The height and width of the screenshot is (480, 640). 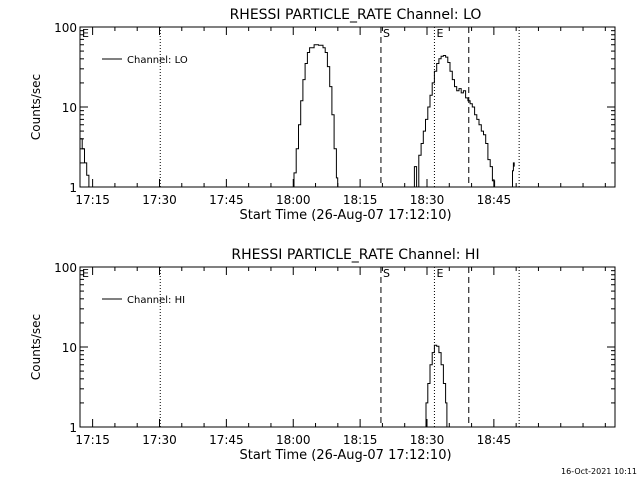 I want to click on lo-x-tick-label: 18:30, so click(x=427, y=200).